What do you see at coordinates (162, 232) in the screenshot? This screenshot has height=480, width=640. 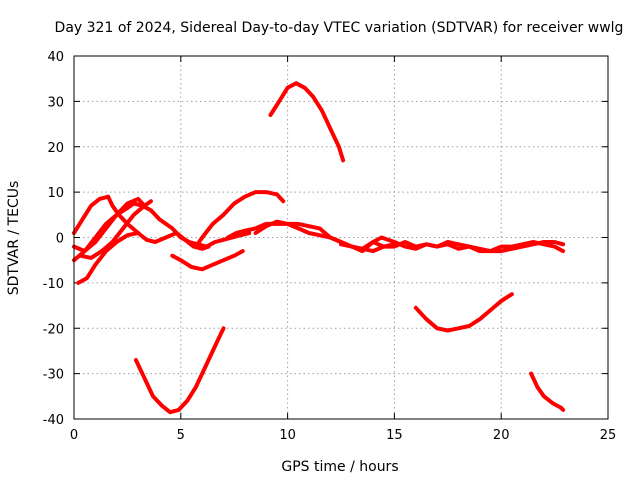 I see `series-line-s3` at bounding box center [162, 232].